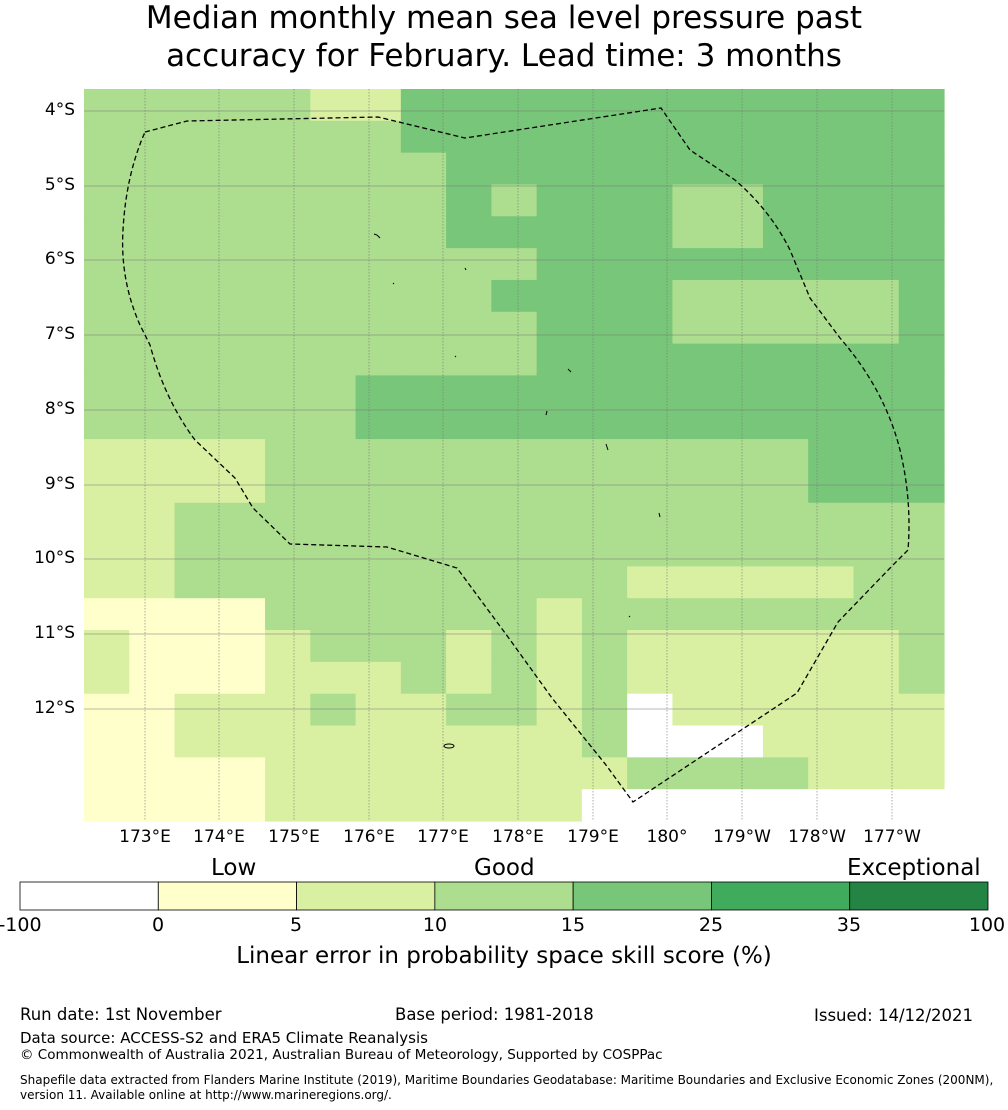  I want to click on lat-label-10s: 10°S, so click(54, 558).